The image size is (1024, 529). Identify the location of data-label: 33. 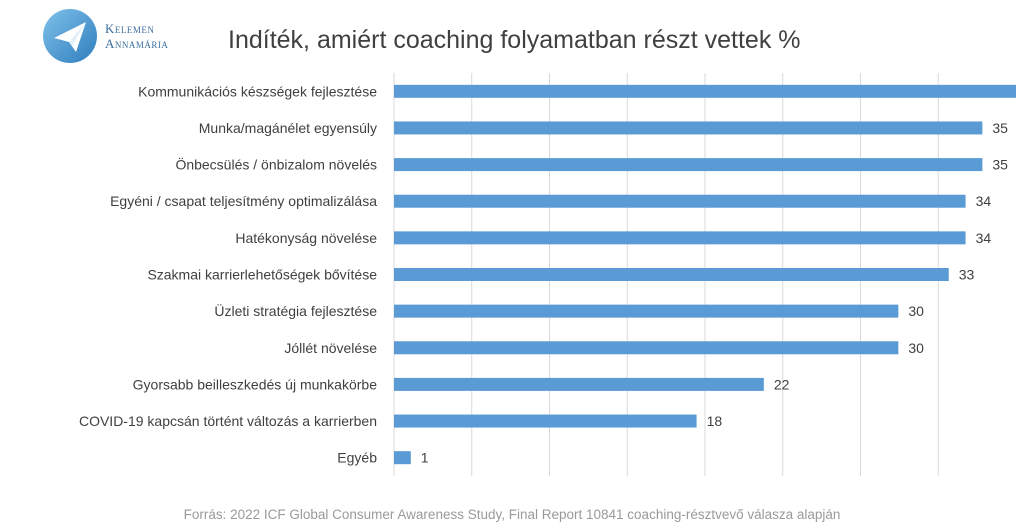
(967, 275).